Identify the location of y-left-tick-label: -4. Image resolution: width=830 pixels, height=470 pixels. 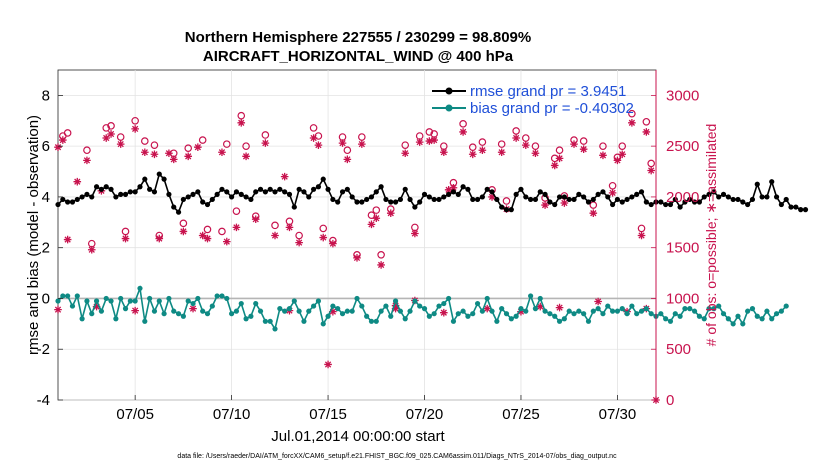
(43, 400).